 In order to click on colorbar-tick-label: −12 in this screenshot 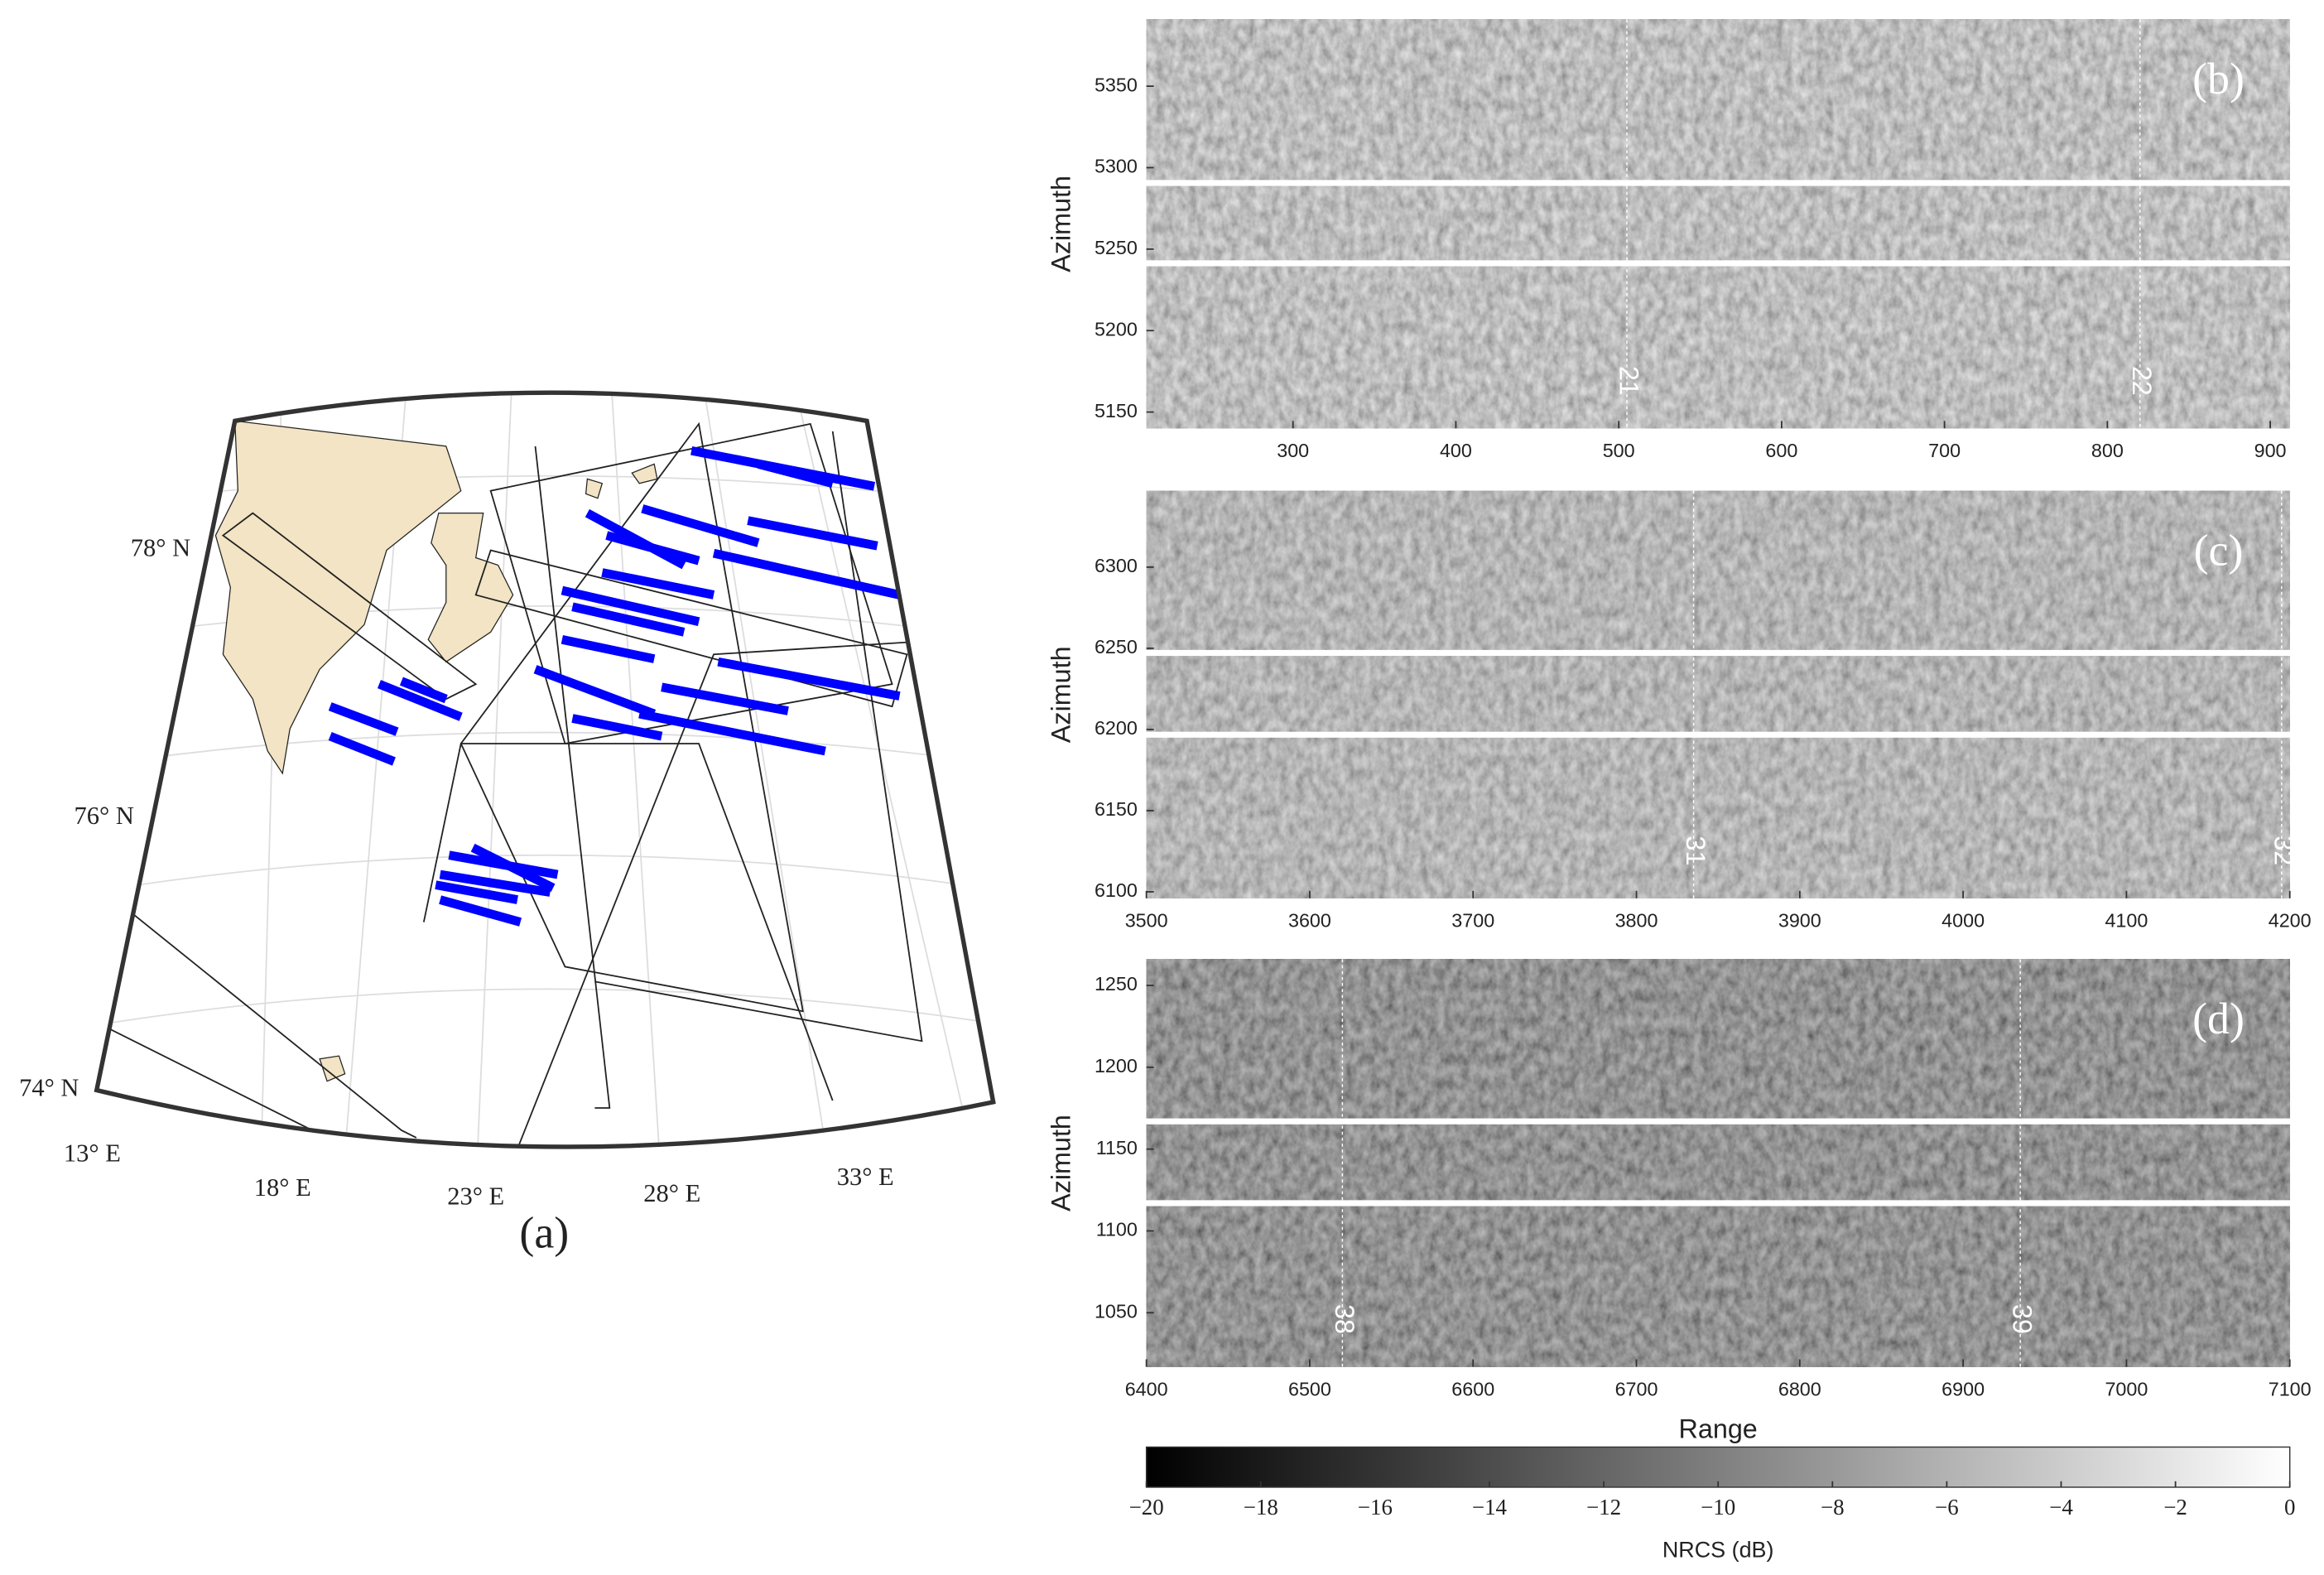, I will do `click(1603, 1507)`.